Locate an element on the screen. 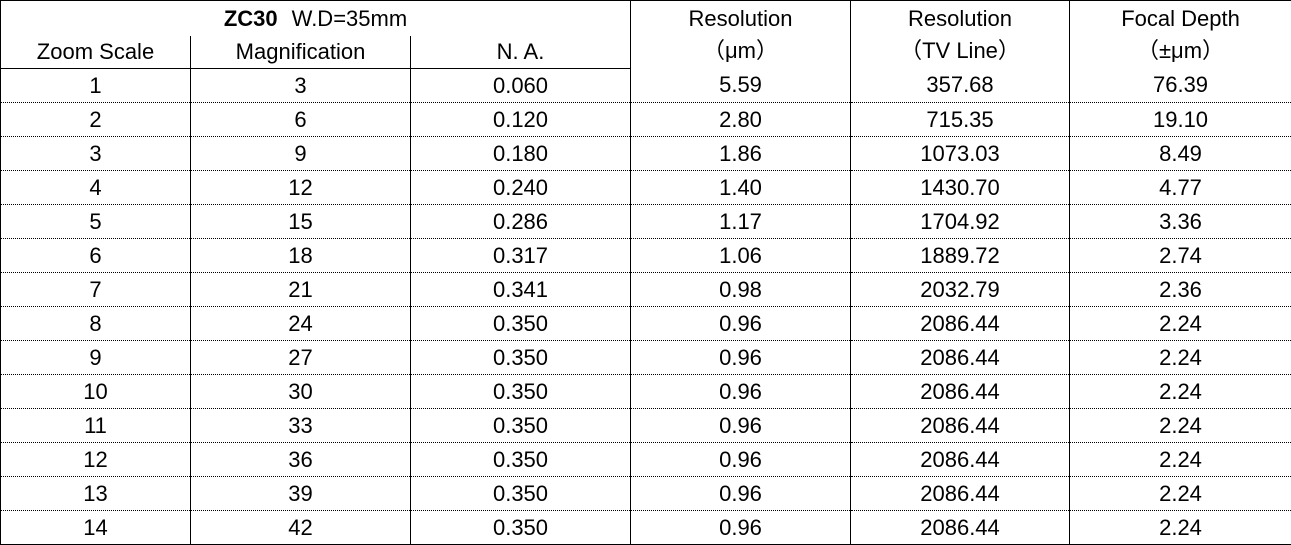  table-cell: 33 is located at coordinates (300, 425).